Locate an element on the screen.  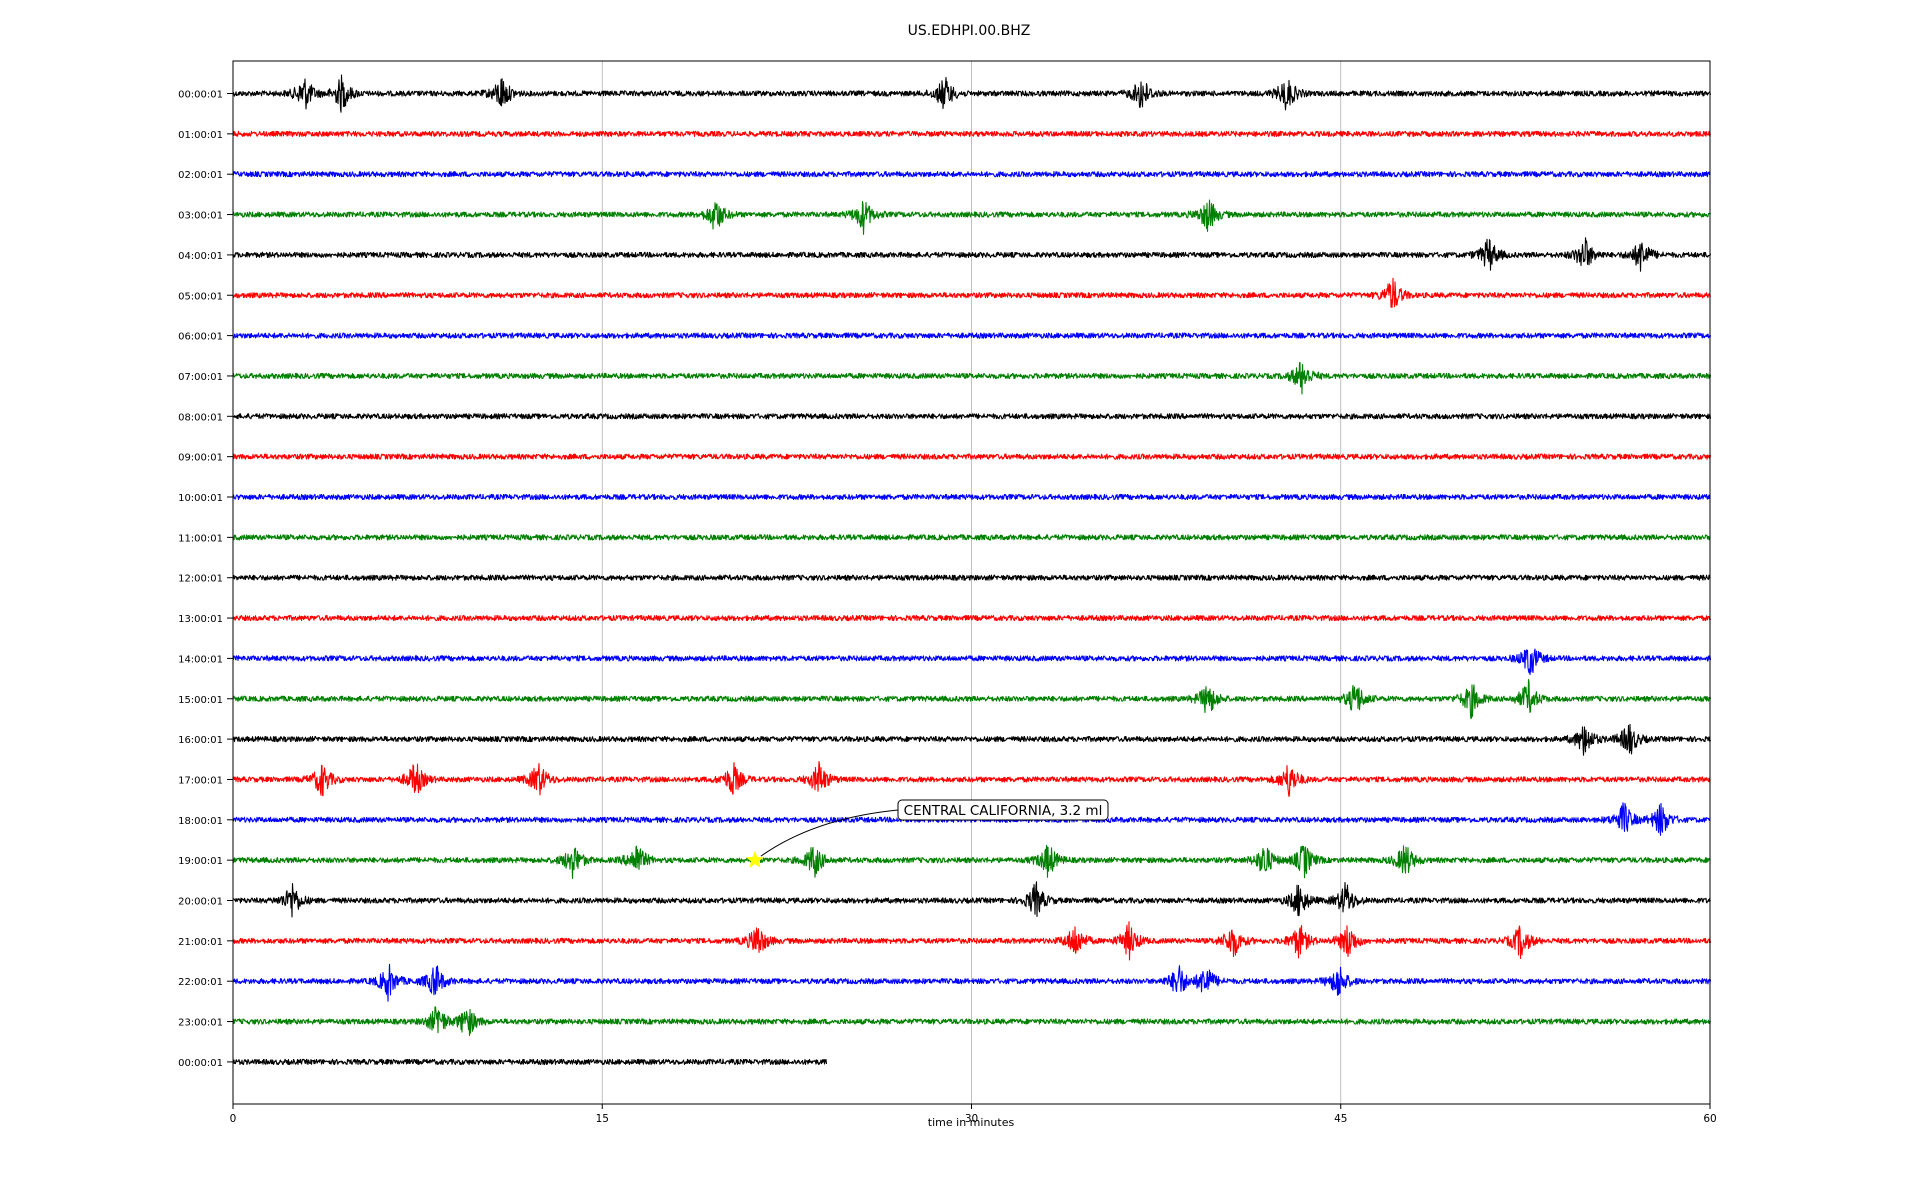
row-label: 14:00:01 is located at coordinates (200, 659).